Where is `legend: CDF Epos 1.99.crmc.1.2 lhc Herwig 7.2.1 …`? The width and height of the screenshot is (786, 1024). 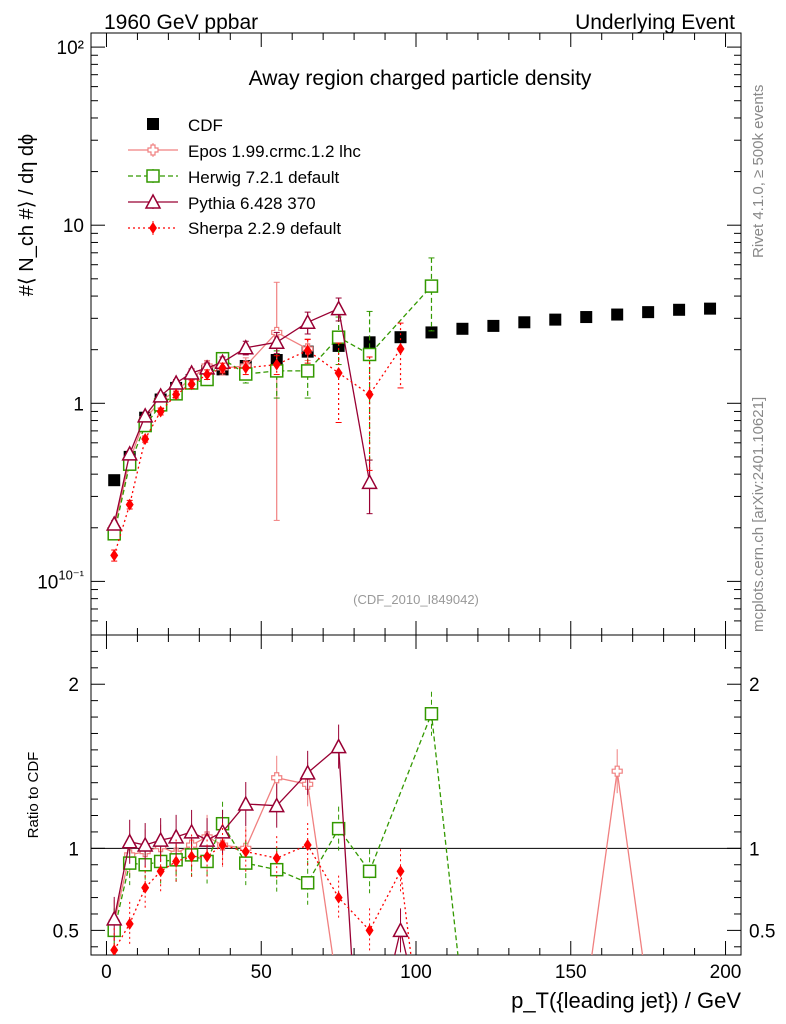 legend: CDF Epos 1.99.crmc.1.2 lhc Herwig 7.2.1 … is located at coordinates (244, 177).